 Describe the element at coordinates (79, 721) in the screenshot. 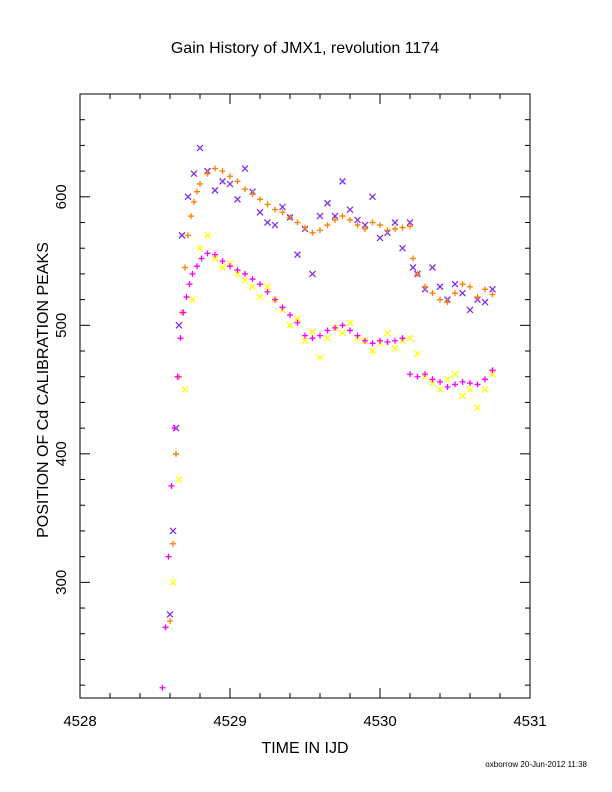

I see `x-tick-label: 4528` at that location.